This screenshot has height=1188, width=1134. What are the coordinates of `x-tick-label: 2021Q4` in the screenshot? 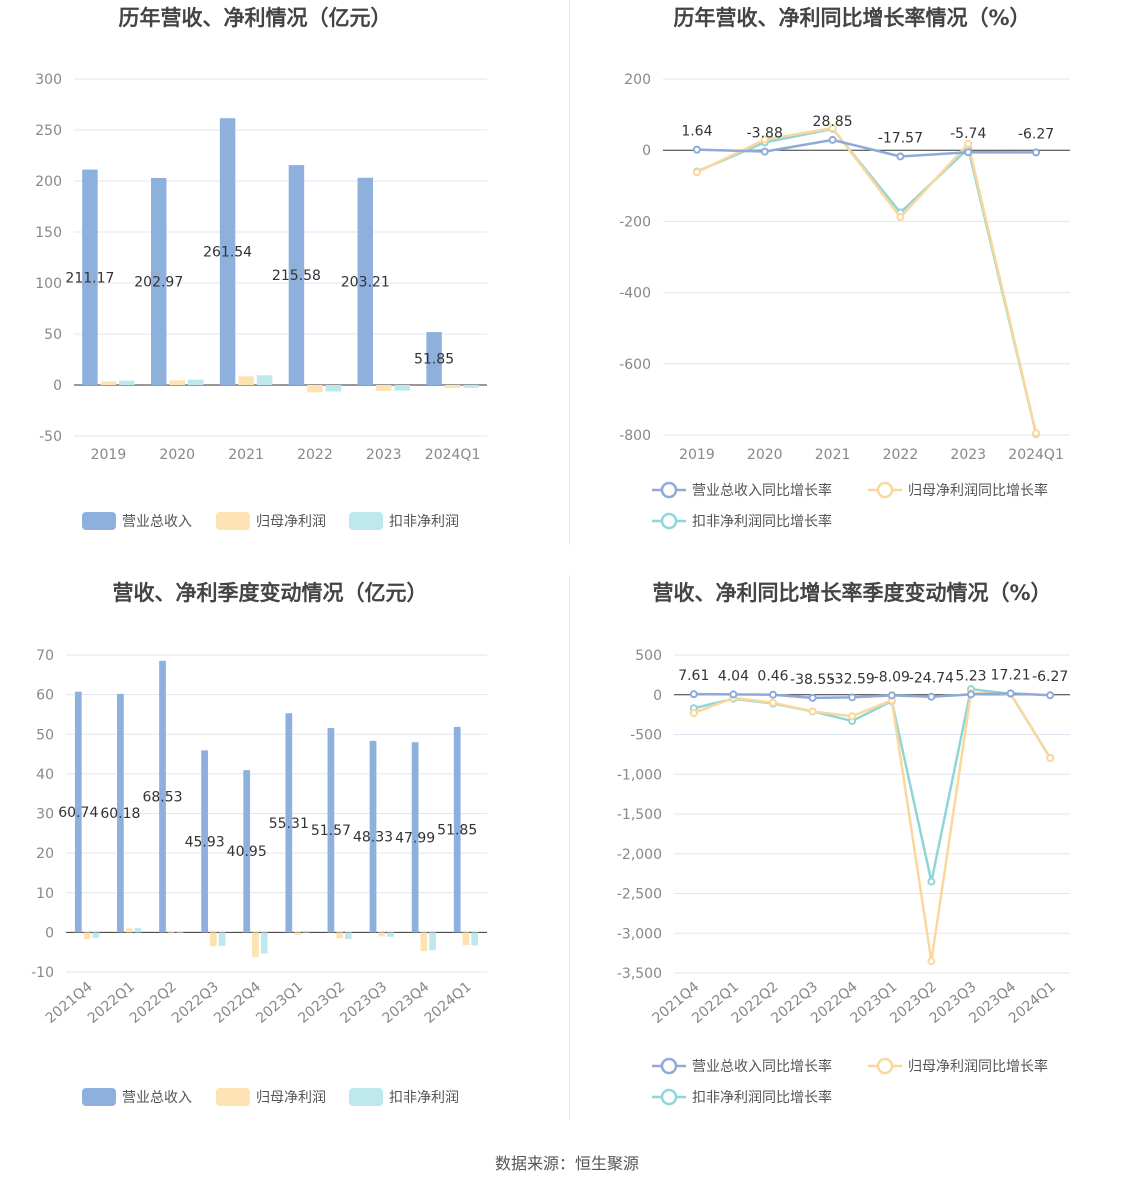 It's located at (69, 1003).